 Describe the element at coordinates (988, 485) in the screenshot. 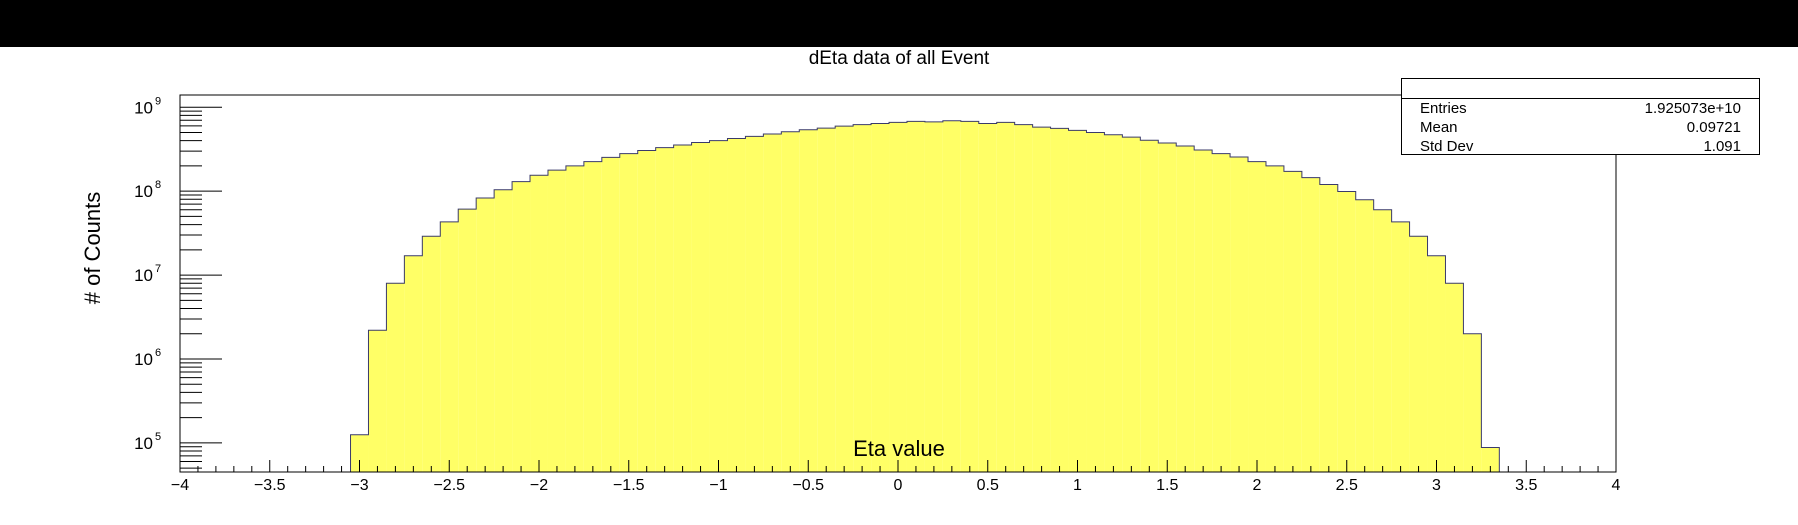

I see `x-tick-label: 0.5` at that location.